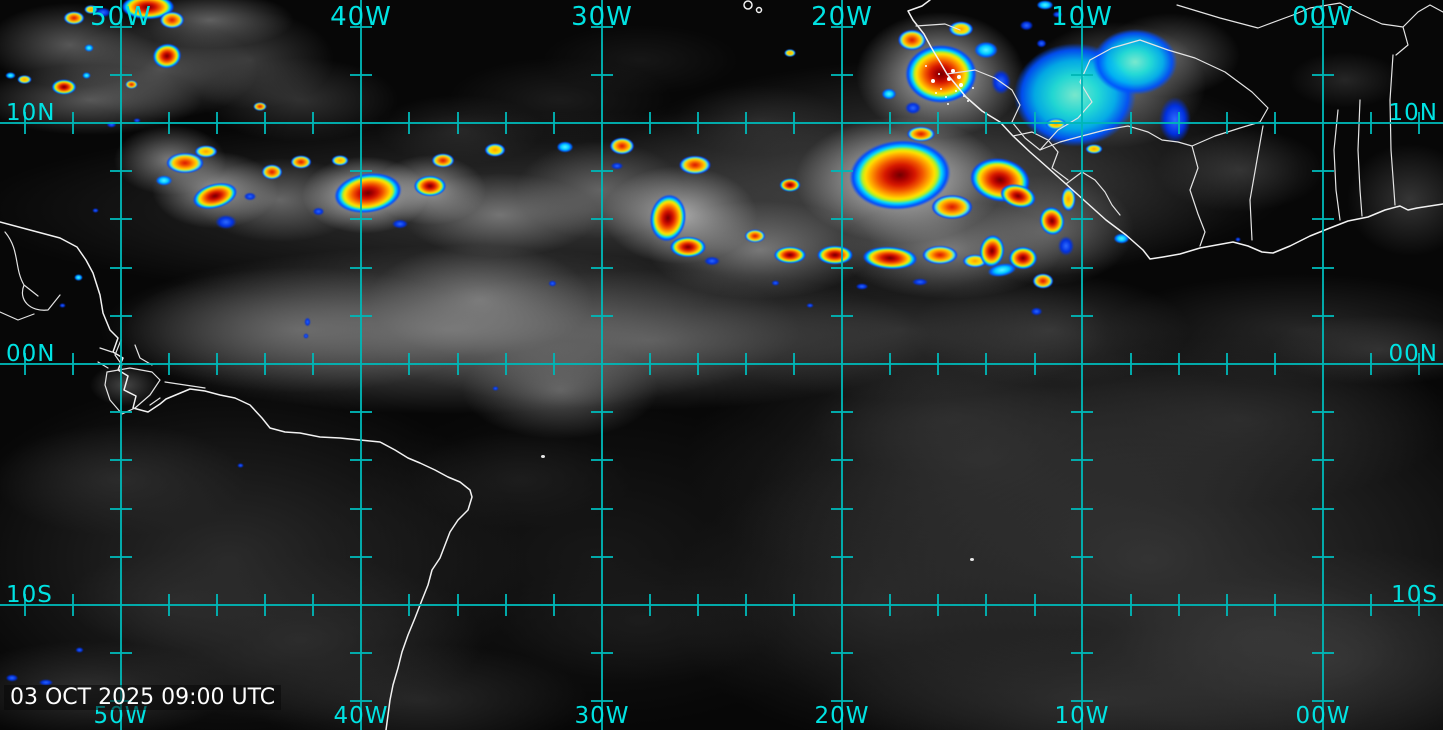 The width and height of the screenshot is (1443, 730). Describe the element at coordinates (1082, 716) in the screenshot. I see `lon-label-bottom-10w: 10W` at that location.